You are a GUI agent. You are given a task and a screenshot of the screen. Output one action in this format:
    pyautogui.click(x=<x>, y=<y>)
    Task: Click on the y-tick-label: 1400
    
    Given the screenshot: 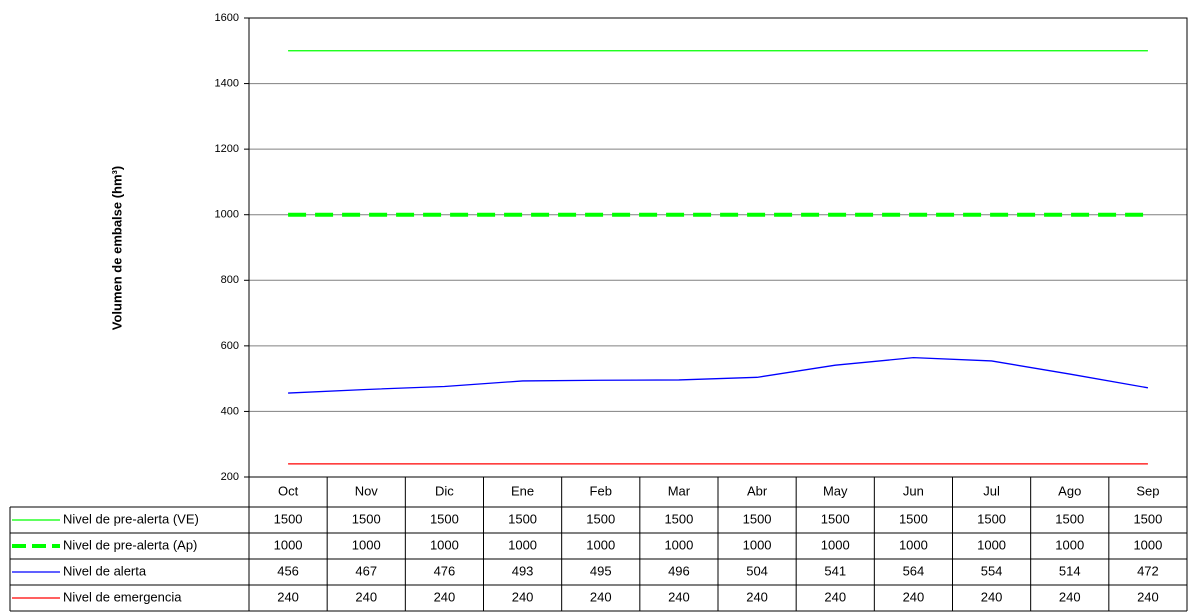 What is the action you would take?
    pyautogui.click(x=227, y=83)
    